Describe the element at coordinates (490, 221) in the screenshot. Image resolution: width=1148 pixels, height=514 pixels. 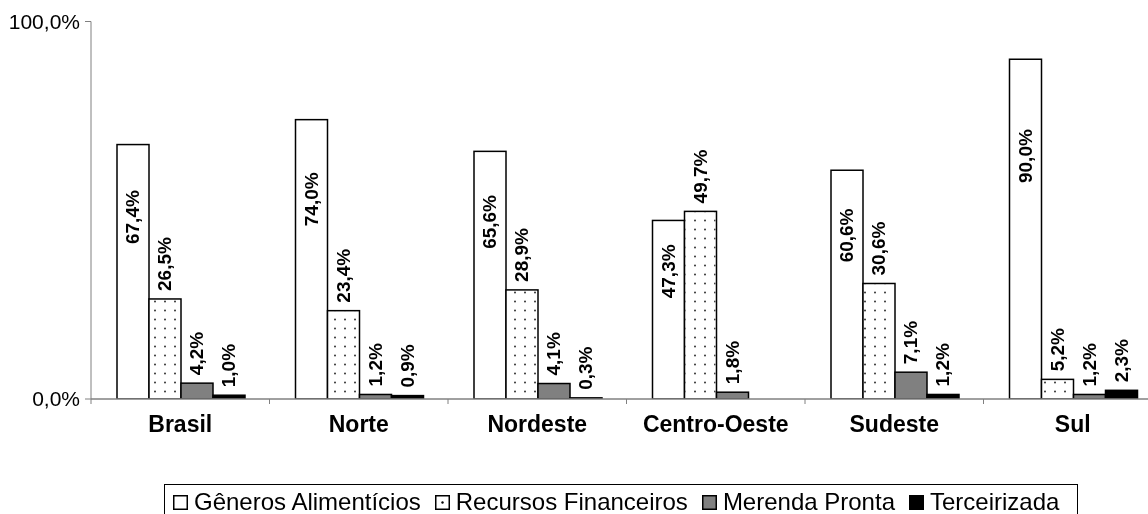
I see `data-label: 65,6%` at that location.